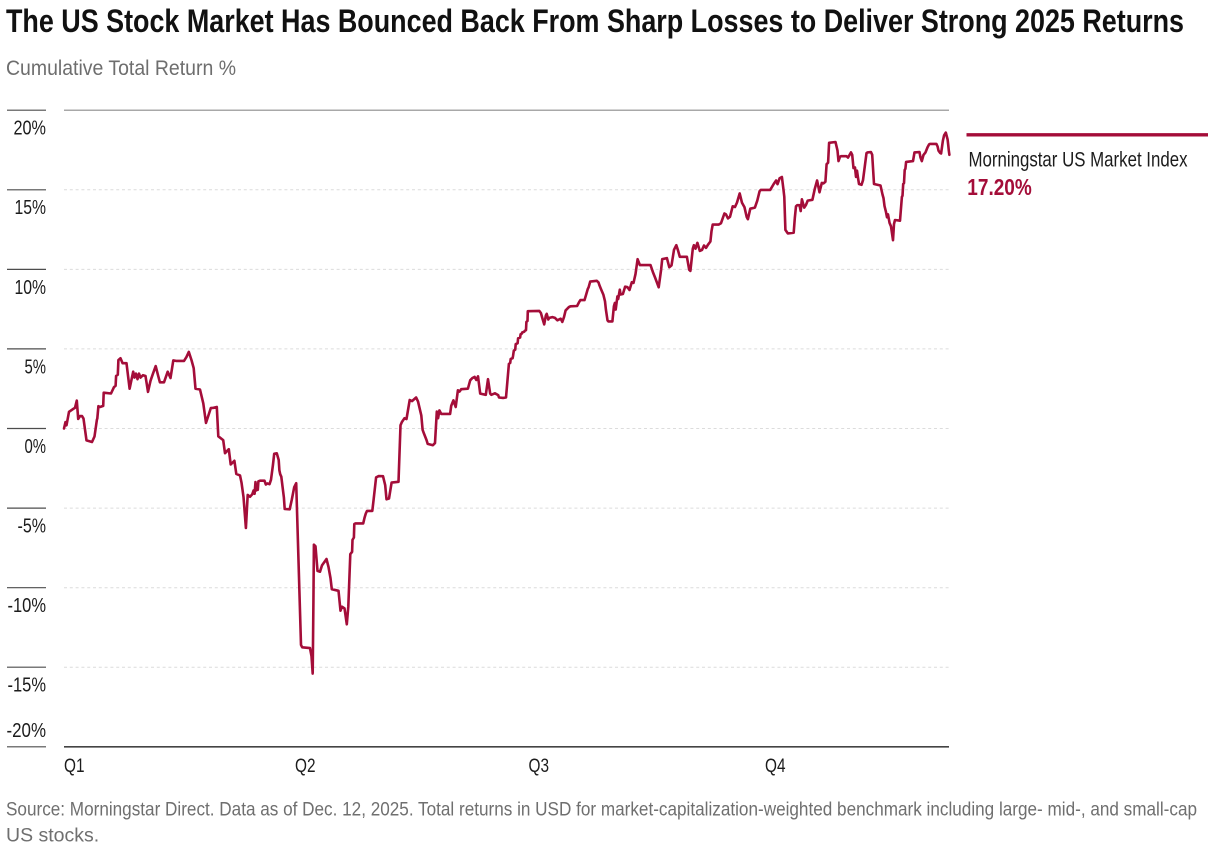 This screenshot has width=1219, height=852. What do you see at coordinates (27, 730) in the screenshot?
I see `svg-text: -20%` at bounding box center [27, 730].